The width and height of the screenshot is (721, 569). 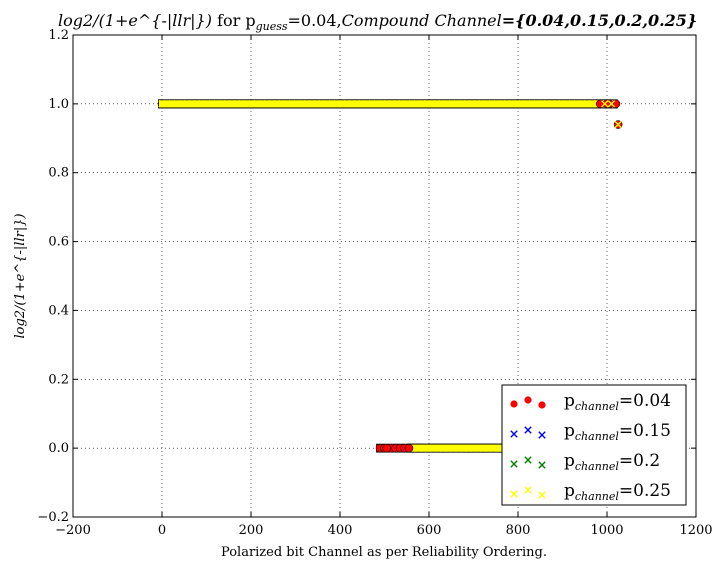 I want to click on legend-label: pchannel=0.25, so click(x=617, y=492).